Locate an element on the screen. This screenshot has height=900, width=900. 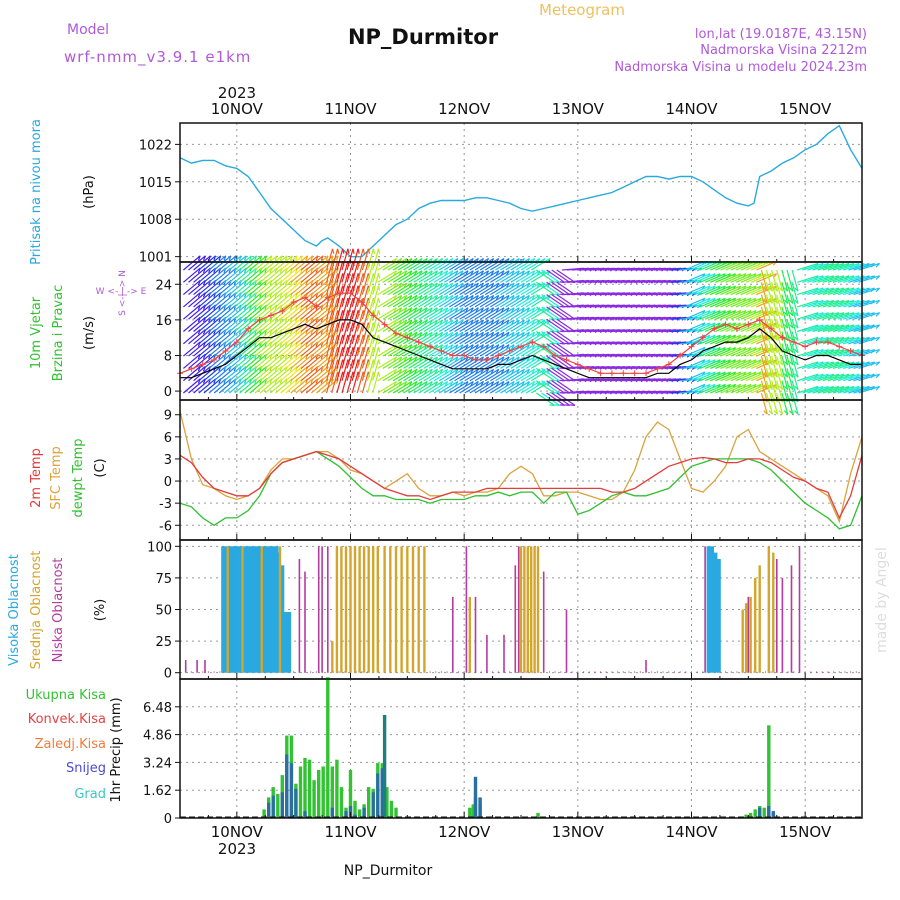
pressure-ylabel: Pritisak na nivou mora (hPa) is located at coordinates (63, 192).